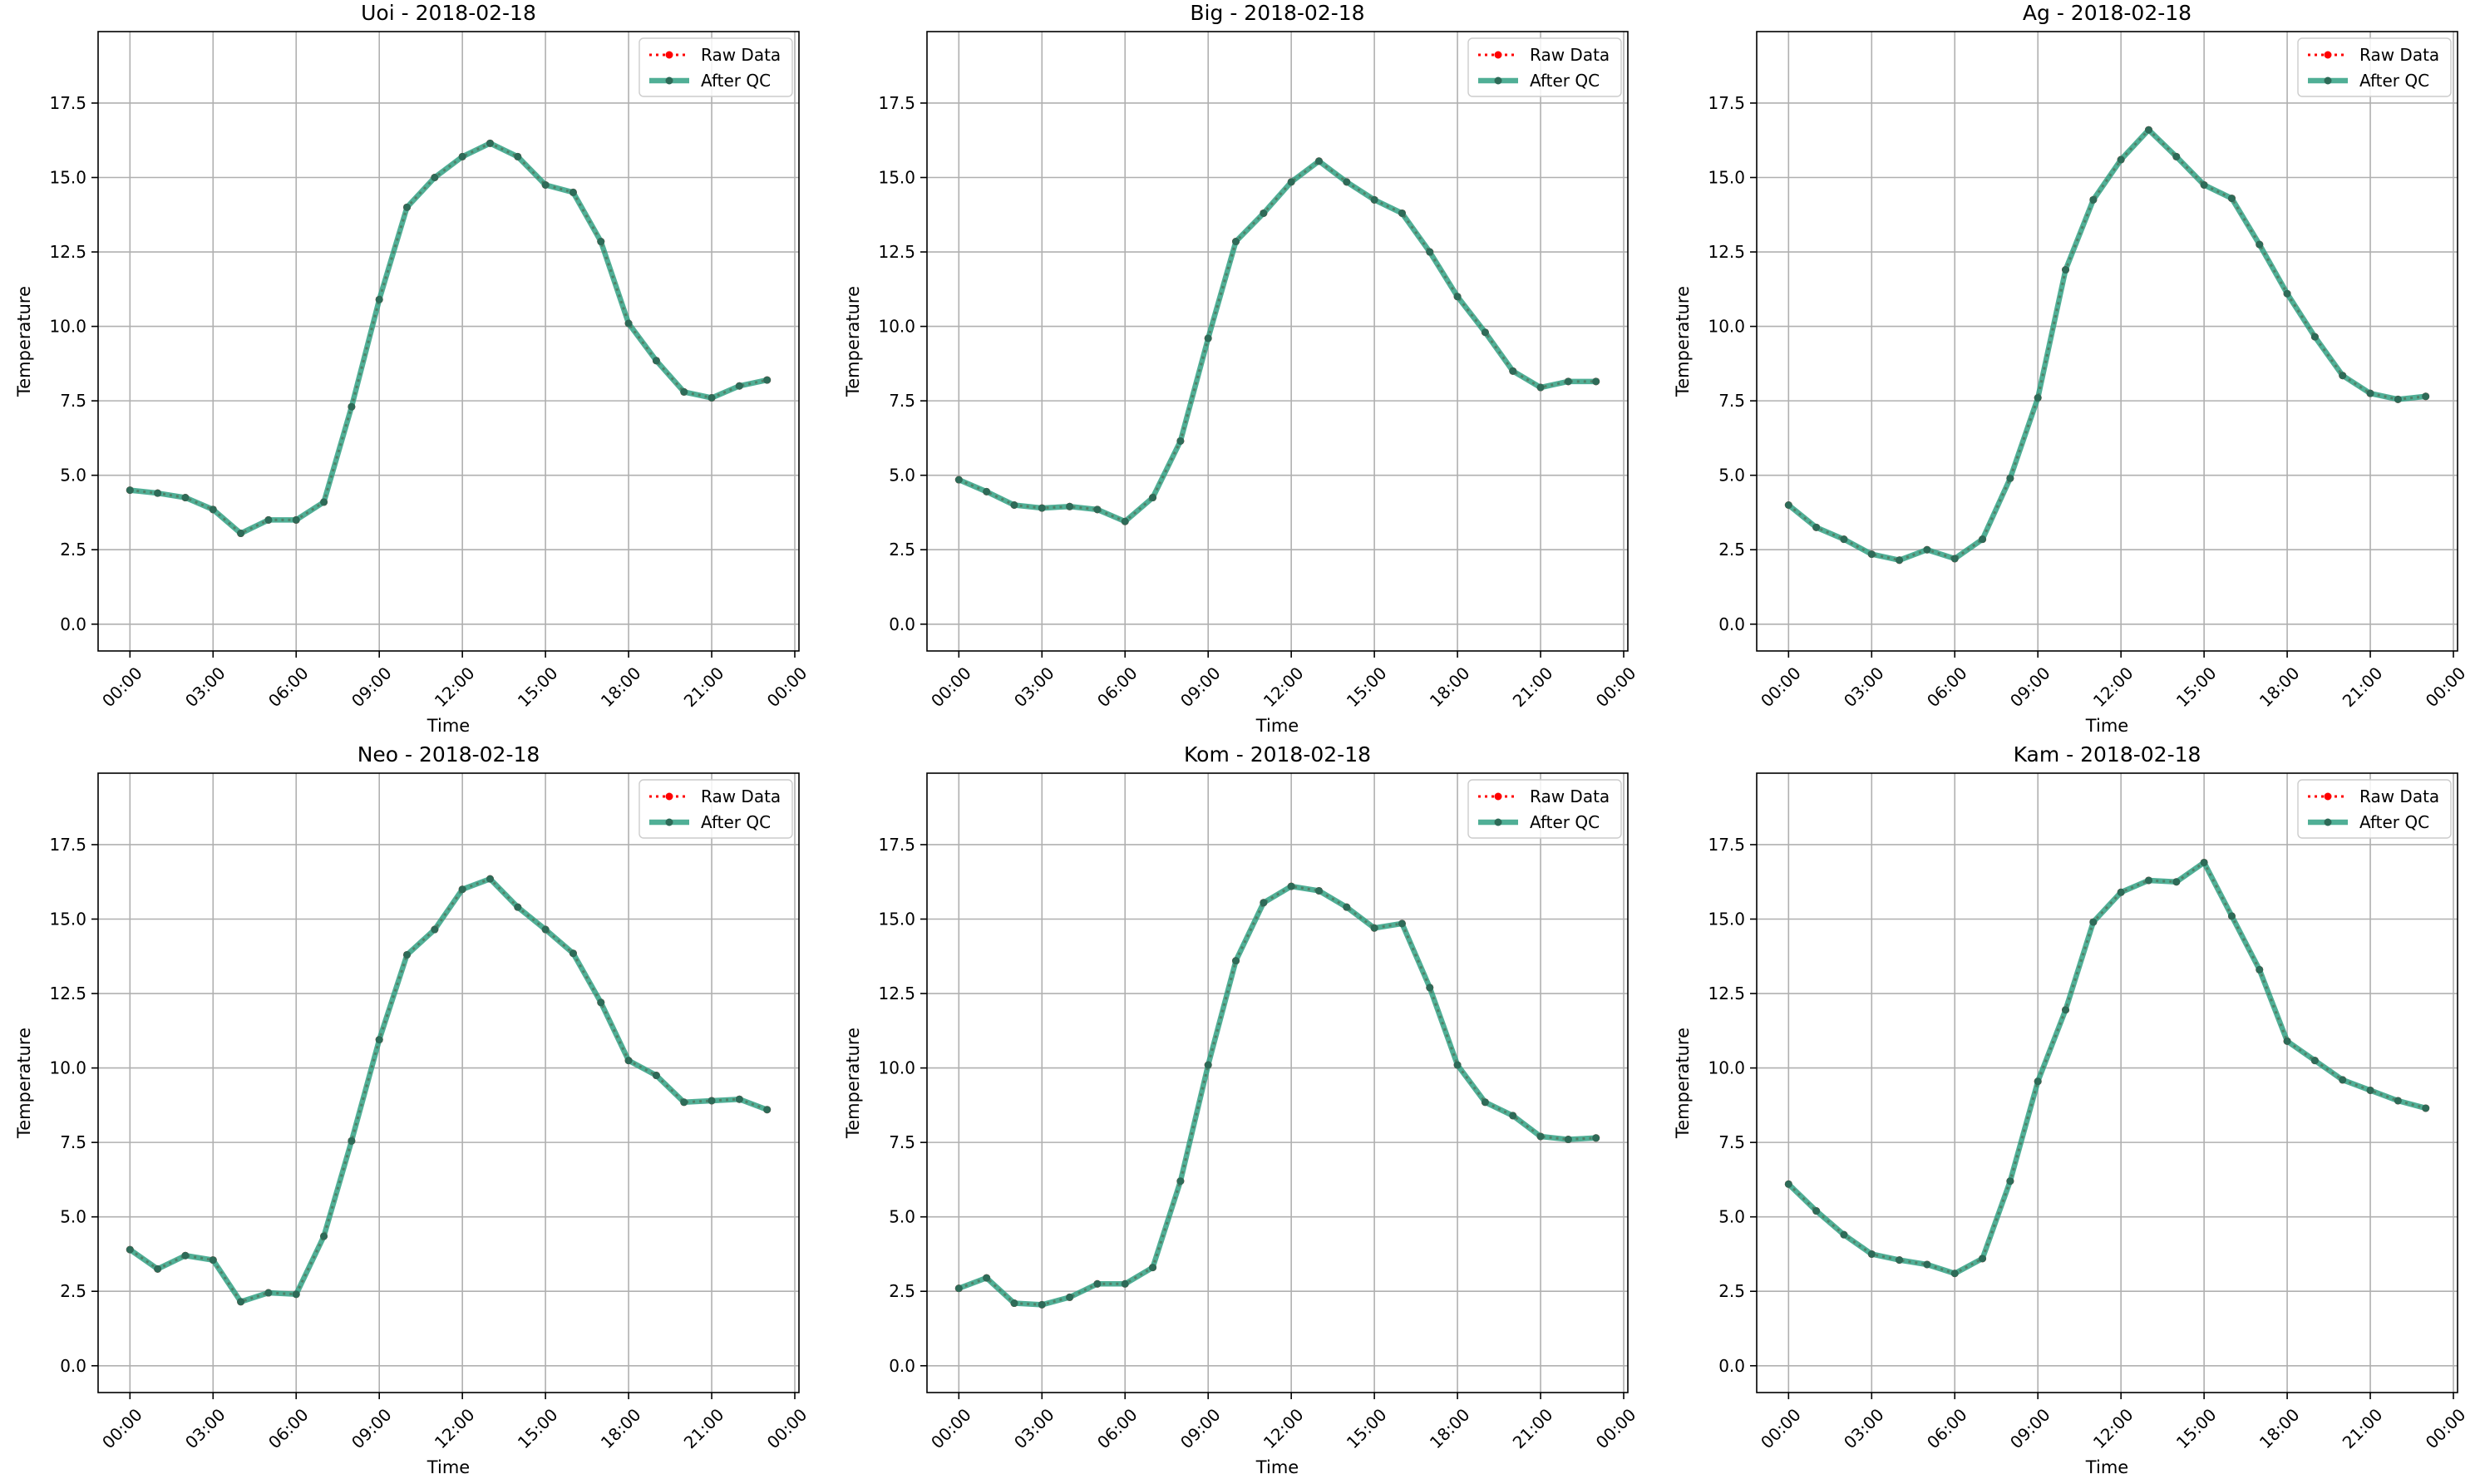 Image resolution: width=2480 pixels, height=1484 pixels. I want to click on x-axis-label: Time, so click(1277, 1467).